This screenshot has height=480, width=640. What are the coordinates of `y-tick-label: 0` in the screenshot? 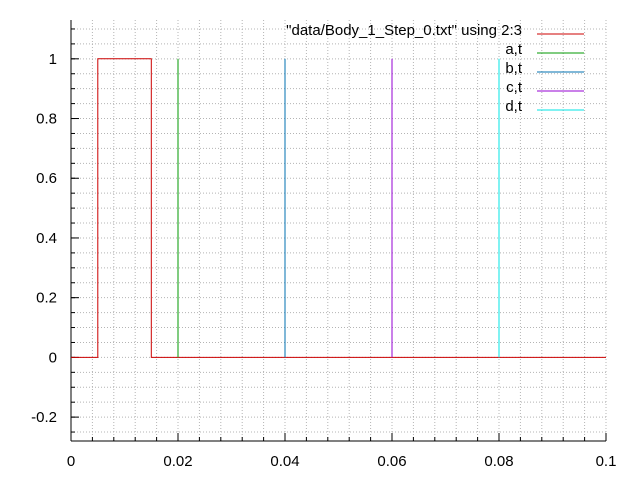 It's located at (53, 357).